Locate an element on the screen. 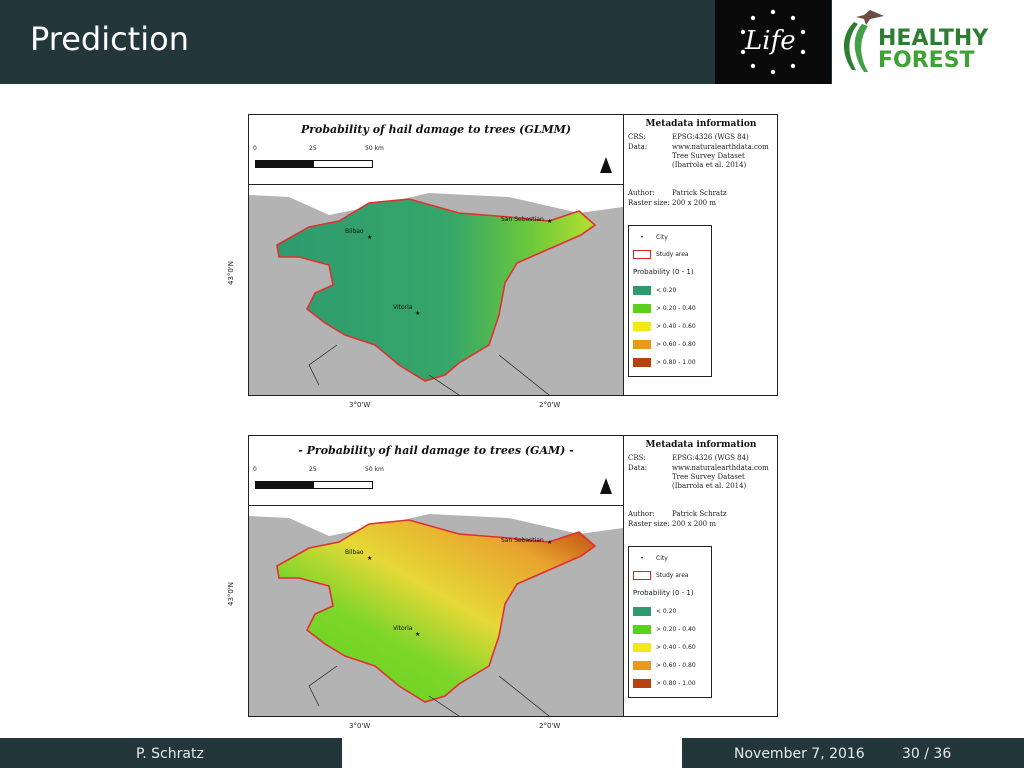  footer-right: November 7, 2016 30 / 36 is located at coordinates (853, 753).